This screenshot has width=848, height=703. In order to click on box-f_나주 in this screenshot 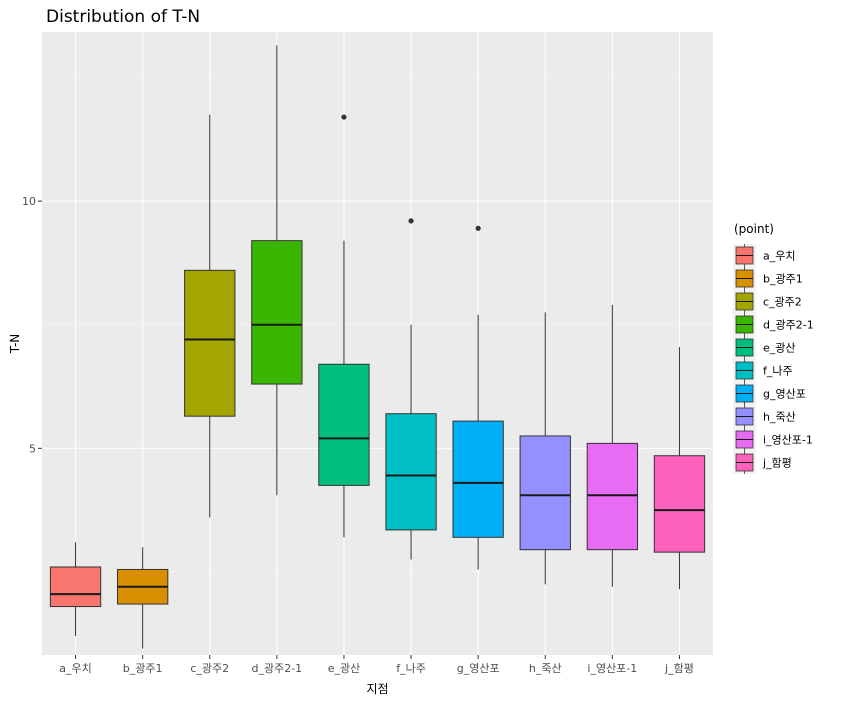, I will do `click(411, 389)`.